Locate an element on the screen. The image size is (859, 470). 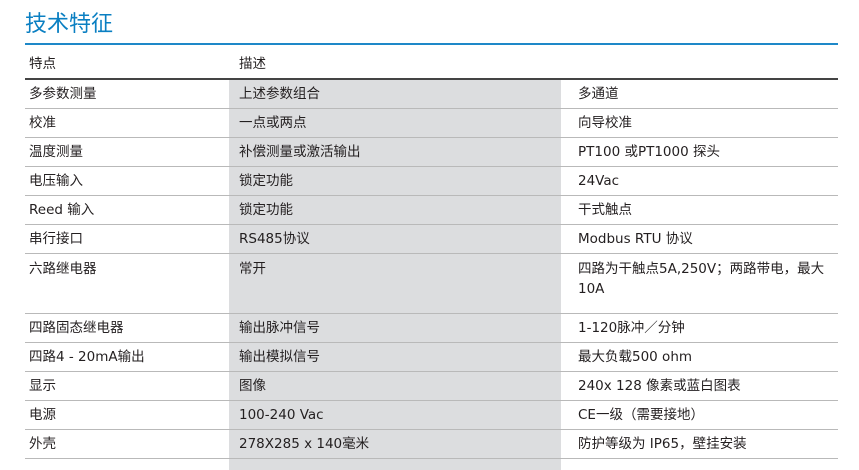
feature-cell: 温度测量 is located at coordinates (127, 152).